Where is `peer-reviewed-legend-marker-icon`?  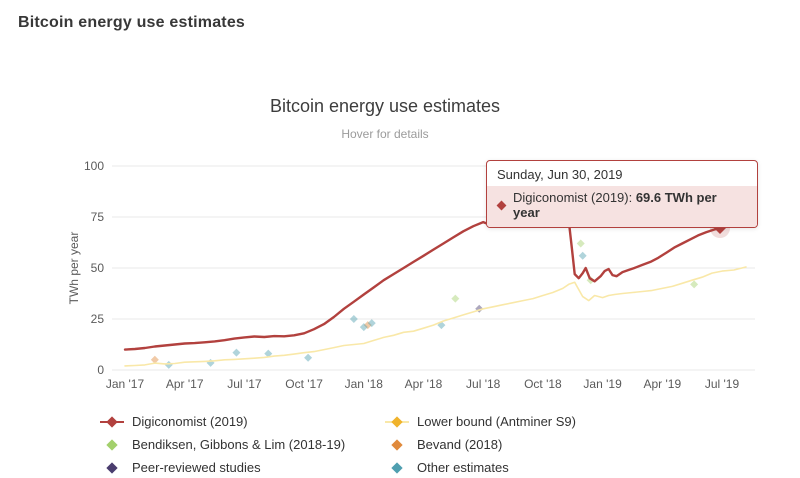
peer-reviewed-legend-marker-icon is located at coordinates (112, 467).